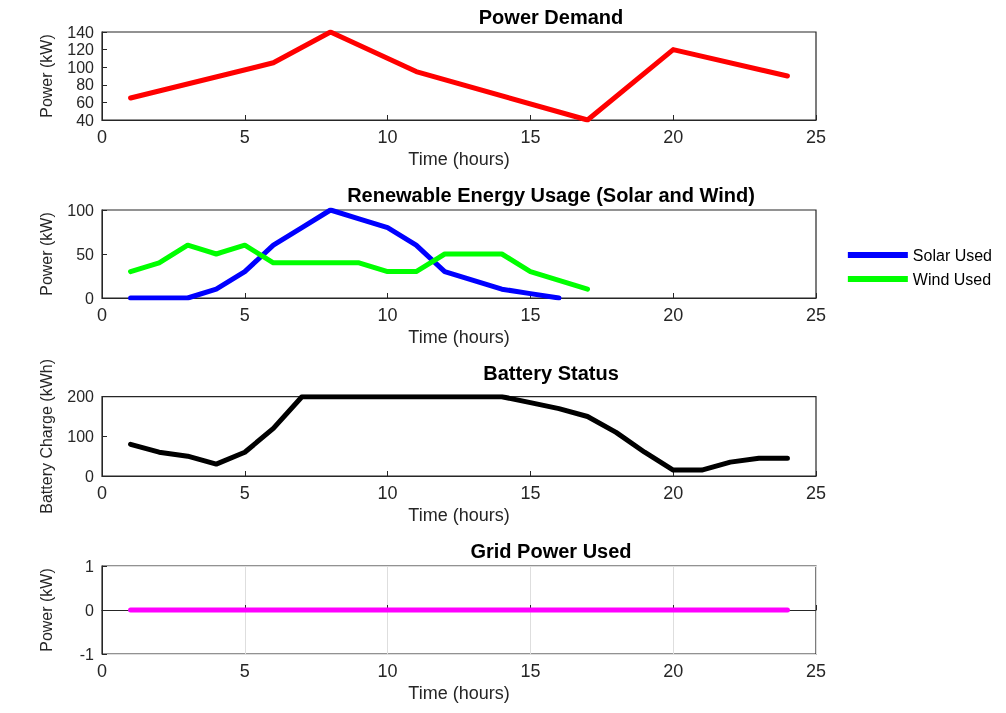 This screenshot has height=713, width=1006. Describe the element at coordinates (551, 373) in the screenshot. I see `chart-title: Battery Status` at that location.